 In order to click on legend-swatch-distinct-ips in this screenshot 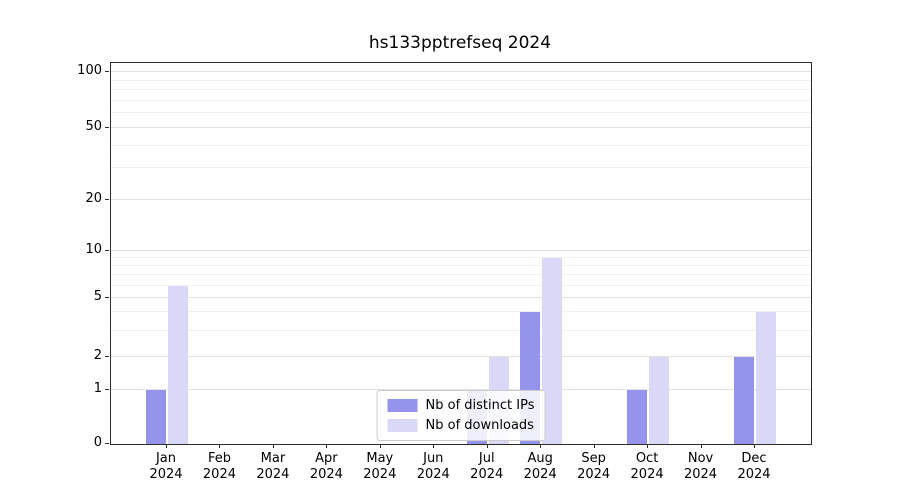, I will do `click(402, 405)`.